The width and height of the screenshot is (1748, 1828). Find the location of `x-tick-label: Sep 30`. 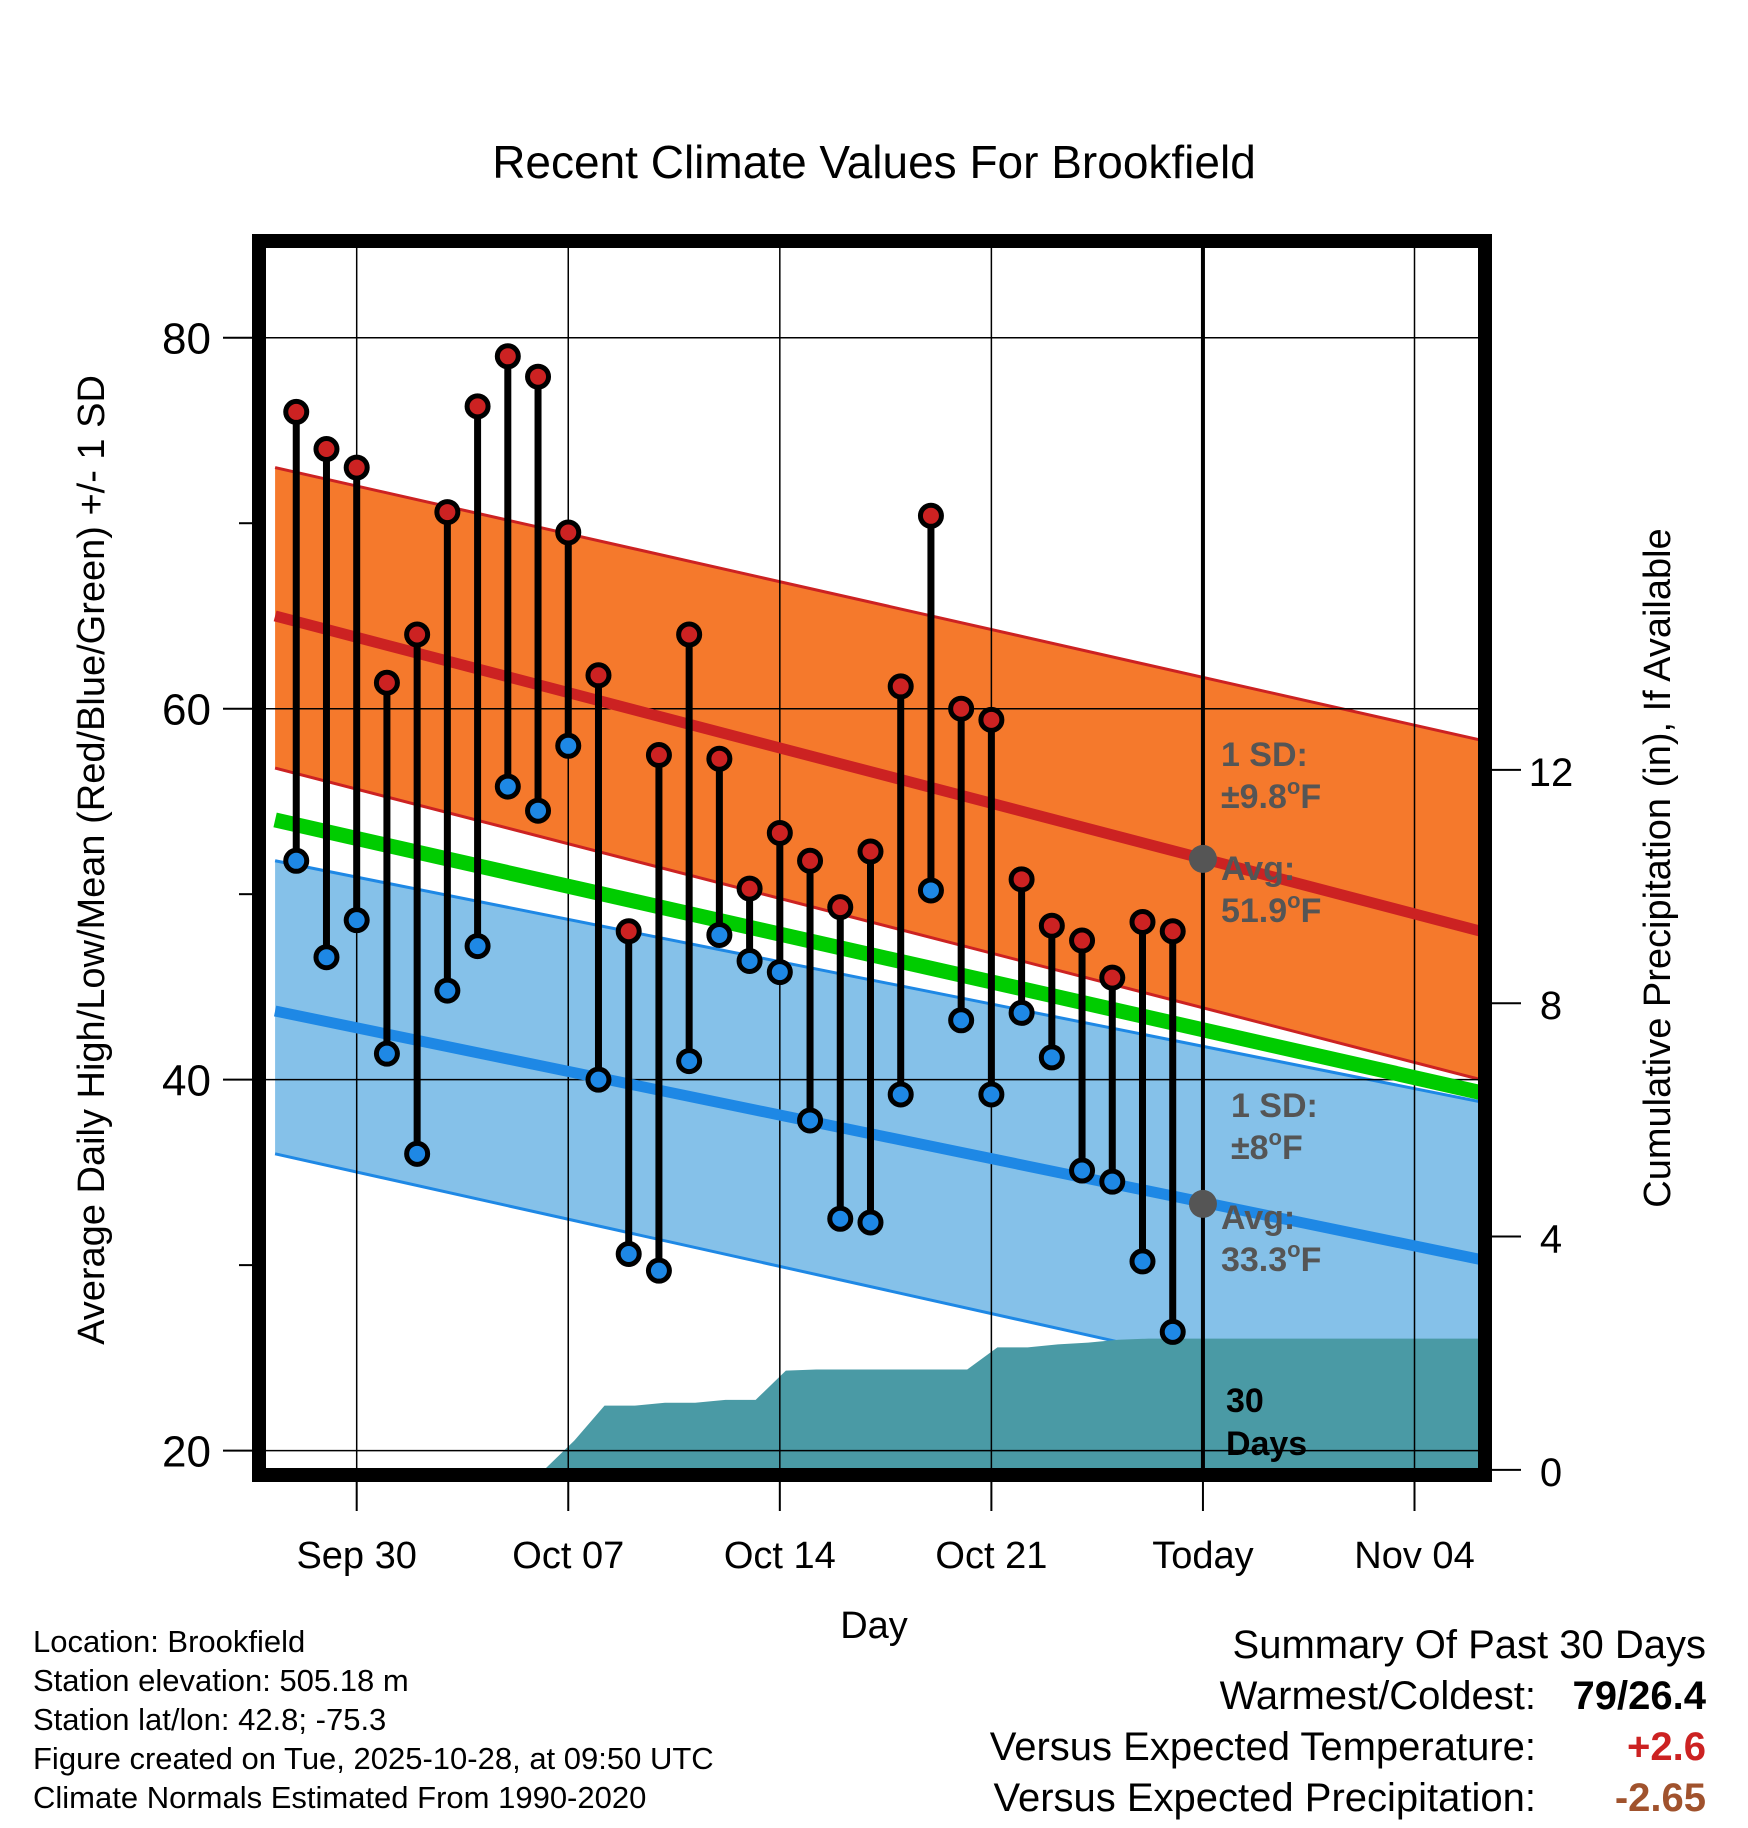

x-tick-label: Sep 30 is located at coordinates (356, 1556).